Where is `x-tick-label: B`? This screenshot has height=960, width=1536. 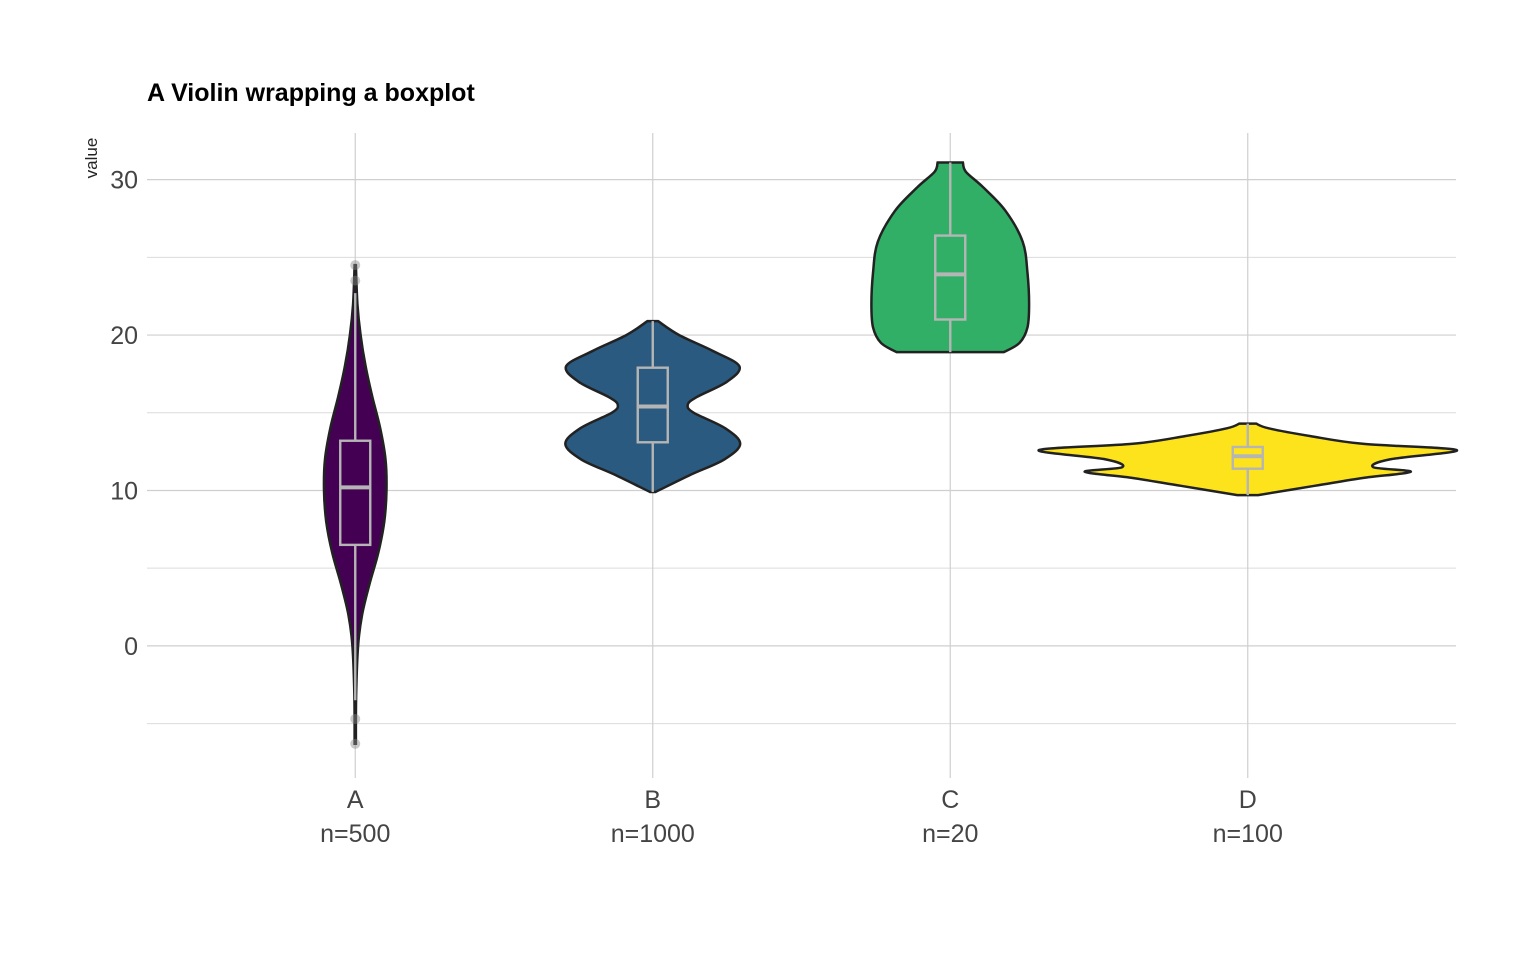
x-tick-label: B is located at coordinates (652, 800).